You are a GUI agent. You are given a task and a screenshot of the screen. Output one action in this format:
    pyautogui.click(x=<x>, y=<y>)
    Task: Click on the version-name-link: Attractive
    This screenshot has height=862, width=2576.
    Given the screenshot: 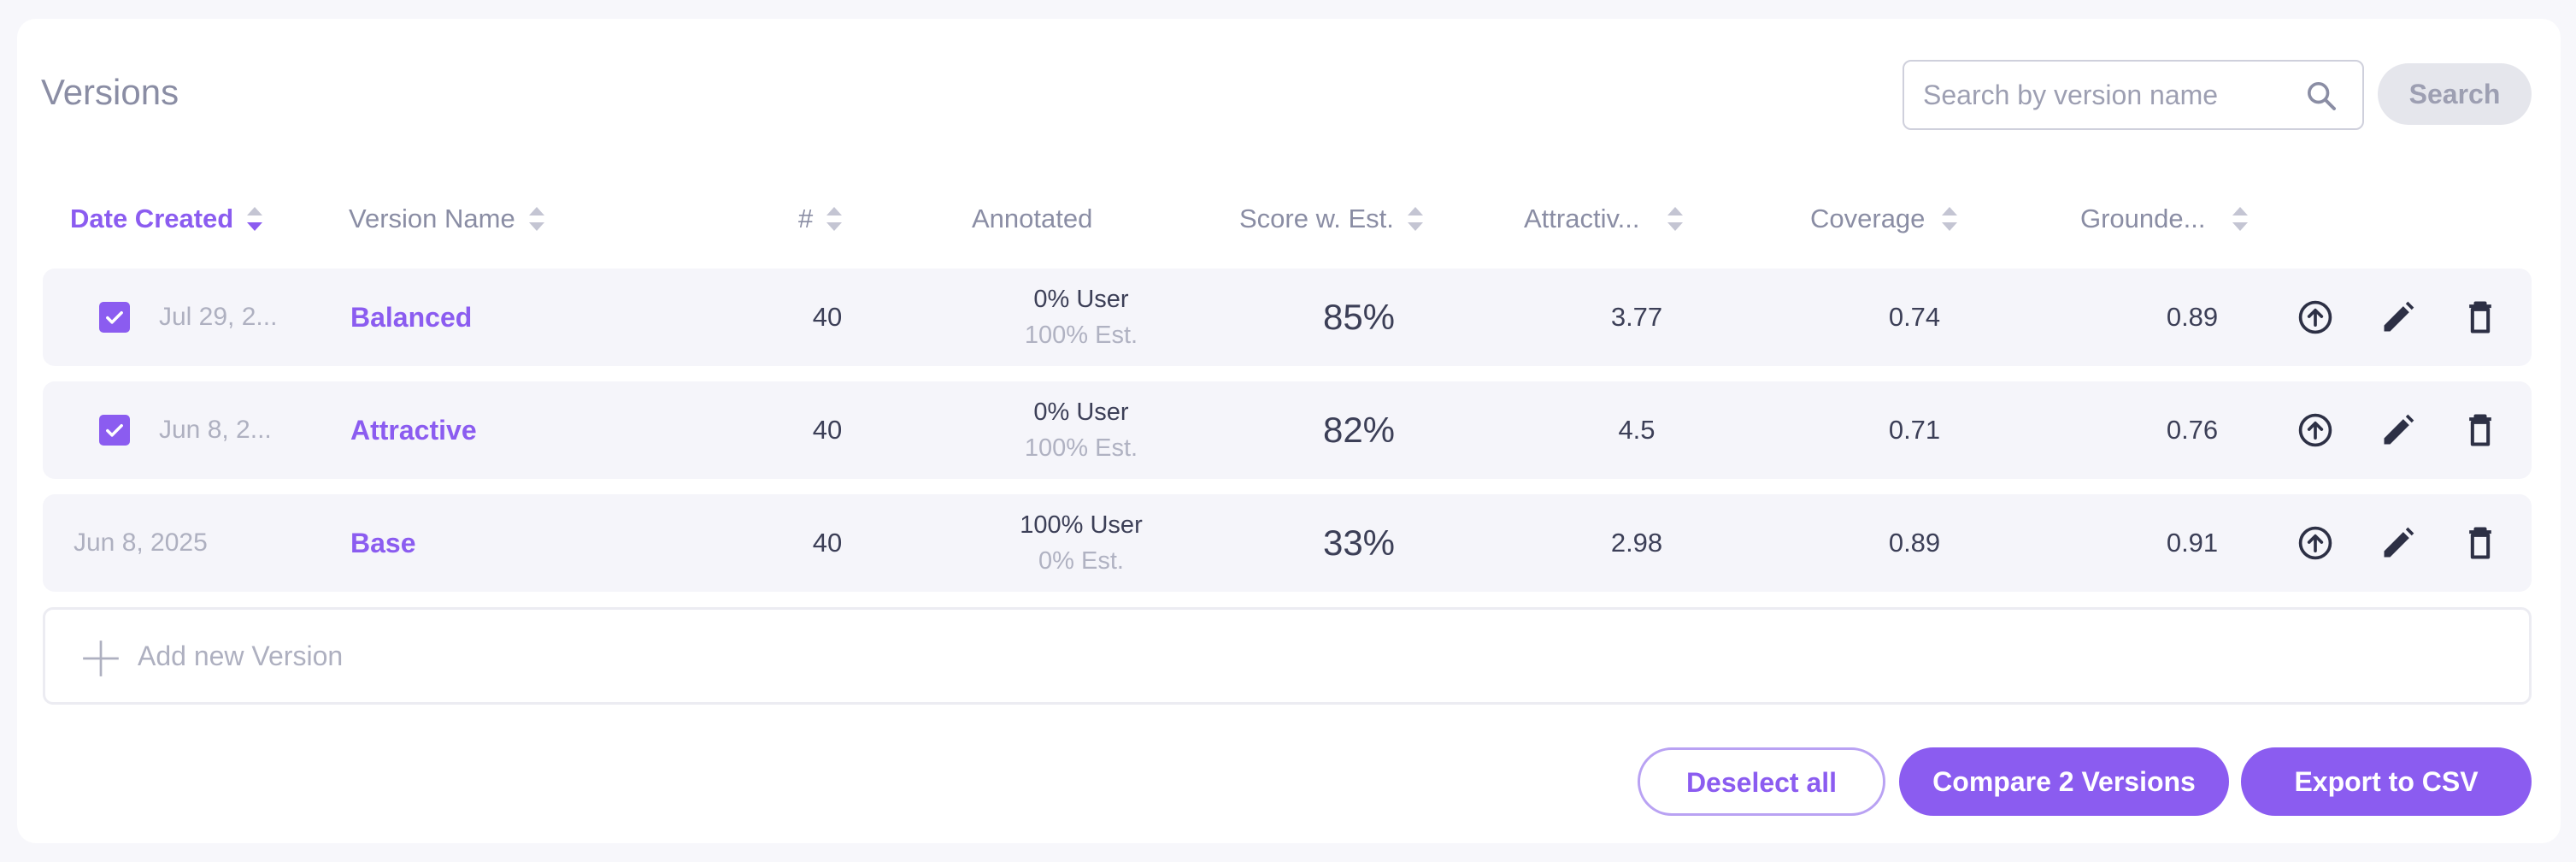 What is the action you would take?
    pyautogui.click(x=413, y=430)
    